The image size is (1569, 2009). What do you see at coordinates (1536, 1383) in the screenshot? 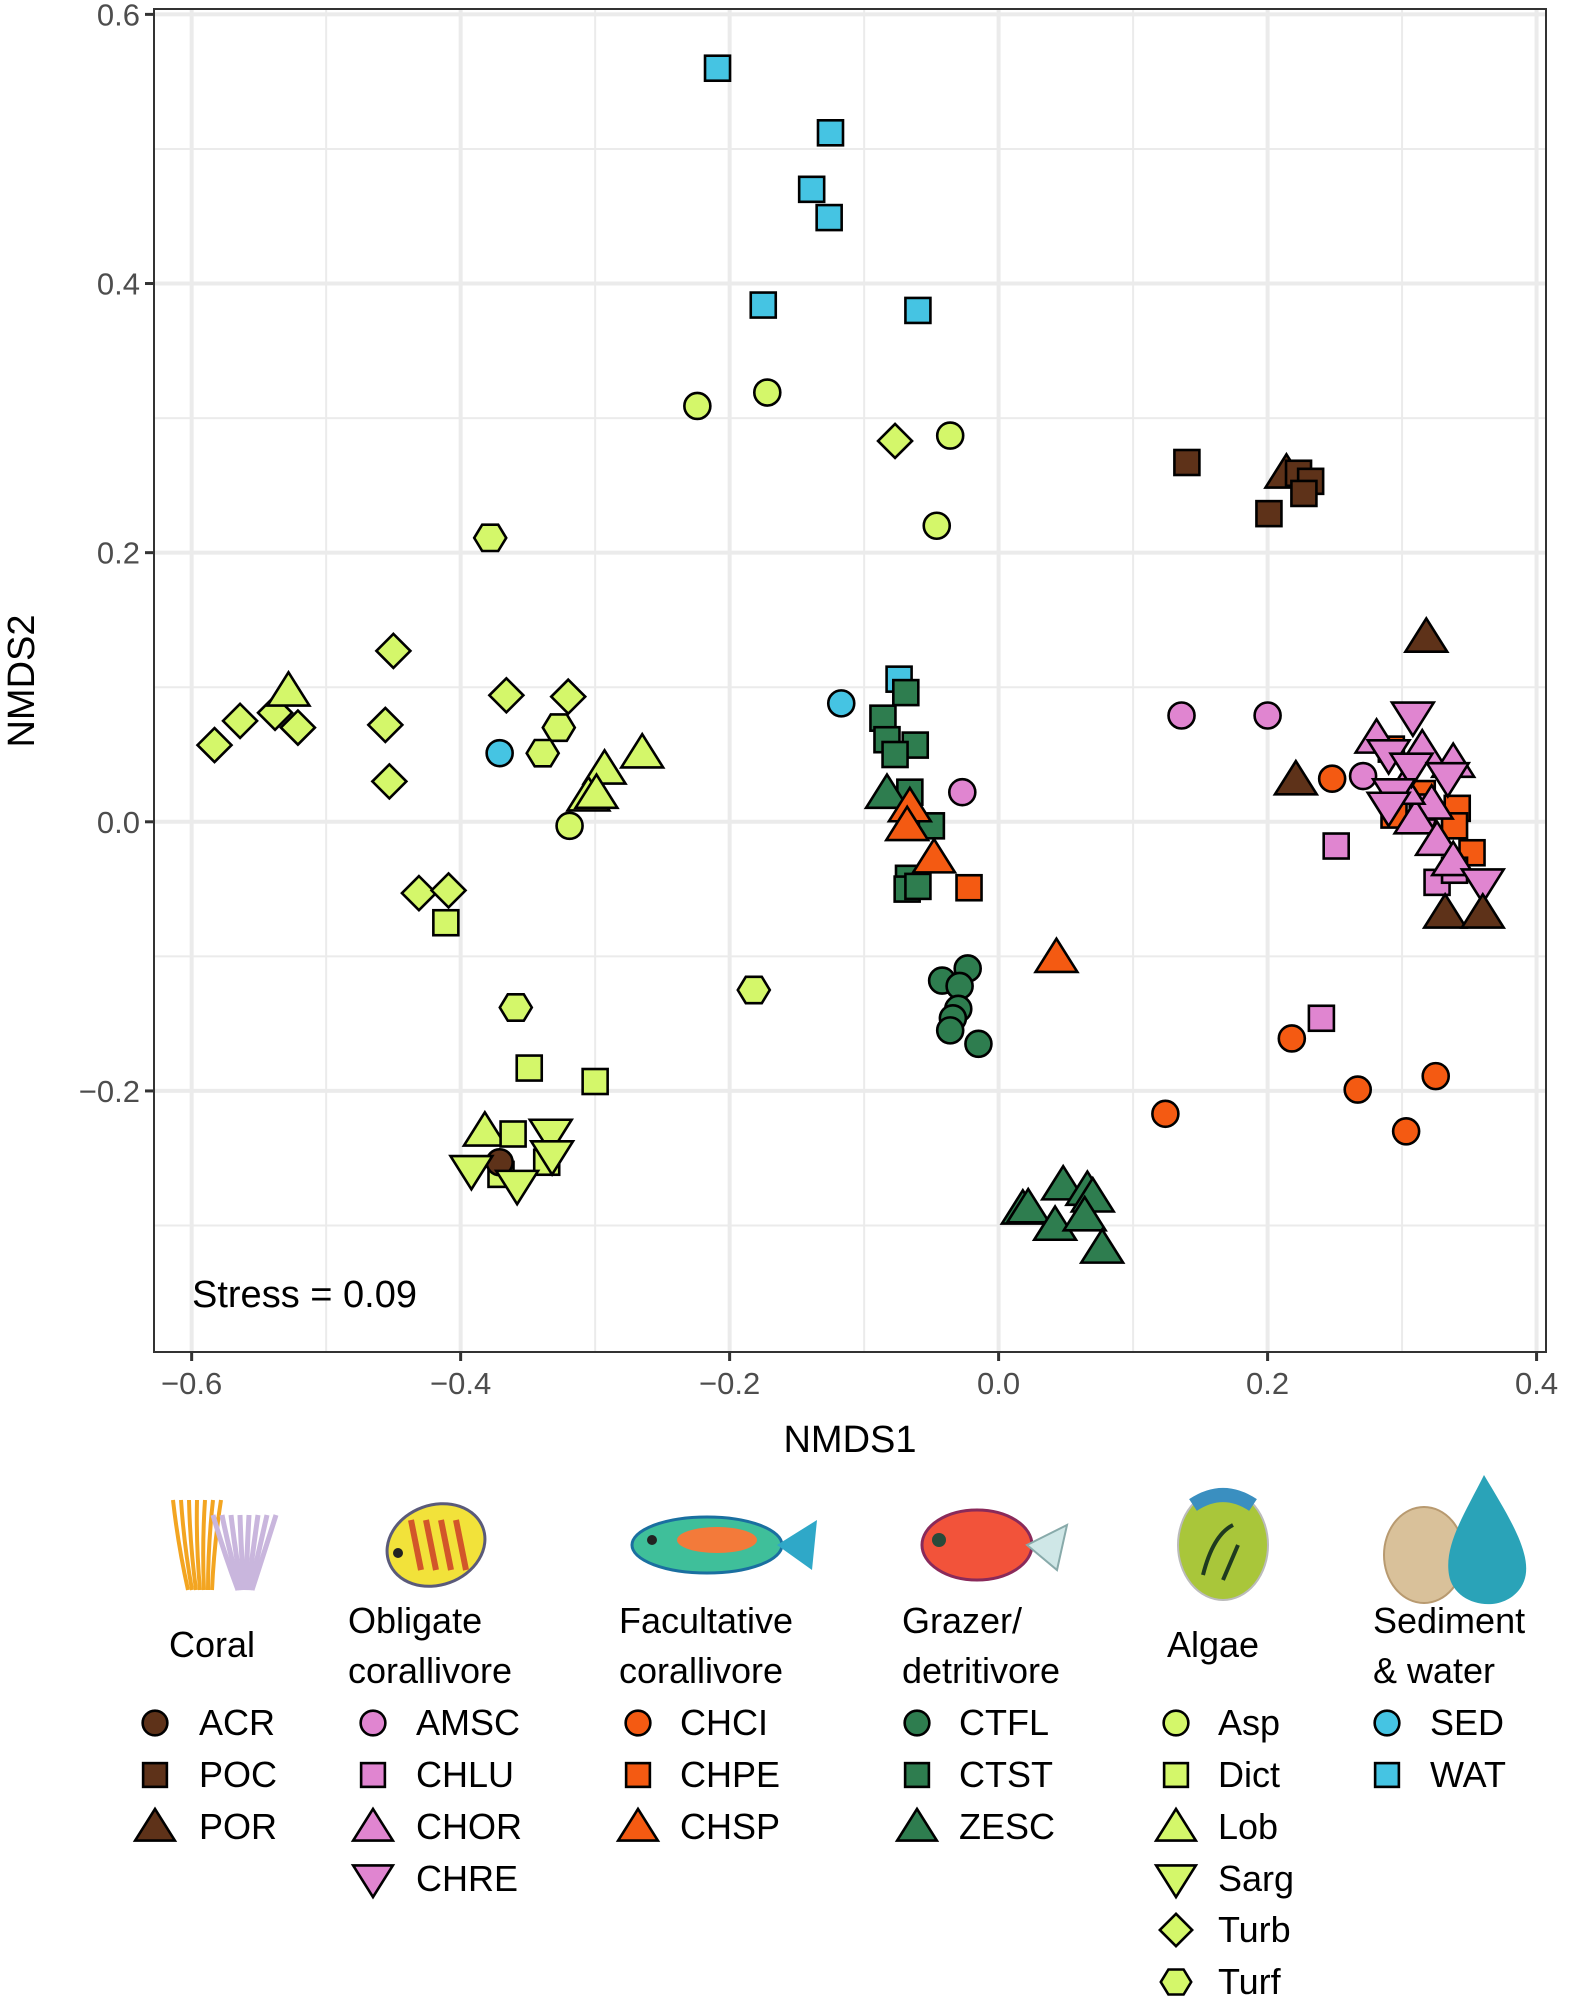
I see `x-tick-label: 0.4` at bounding box center [1536, 1383].